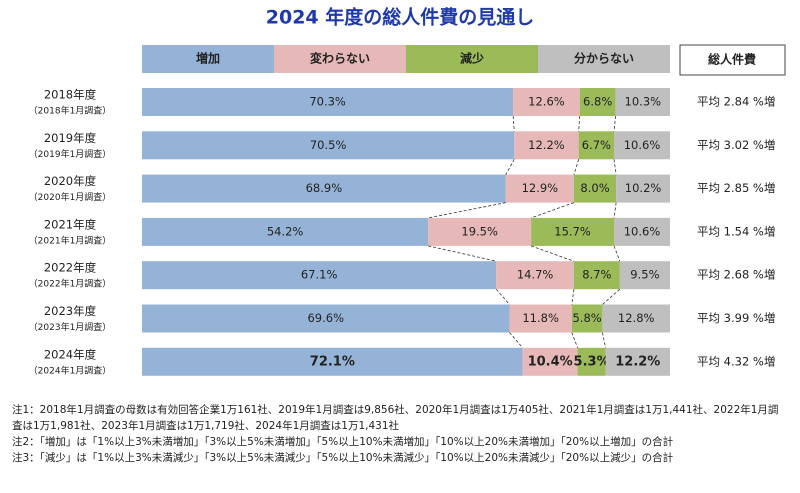 The width and height of the screenshot is (800, 493). I want to click on side-header-box, so click(732, 60).